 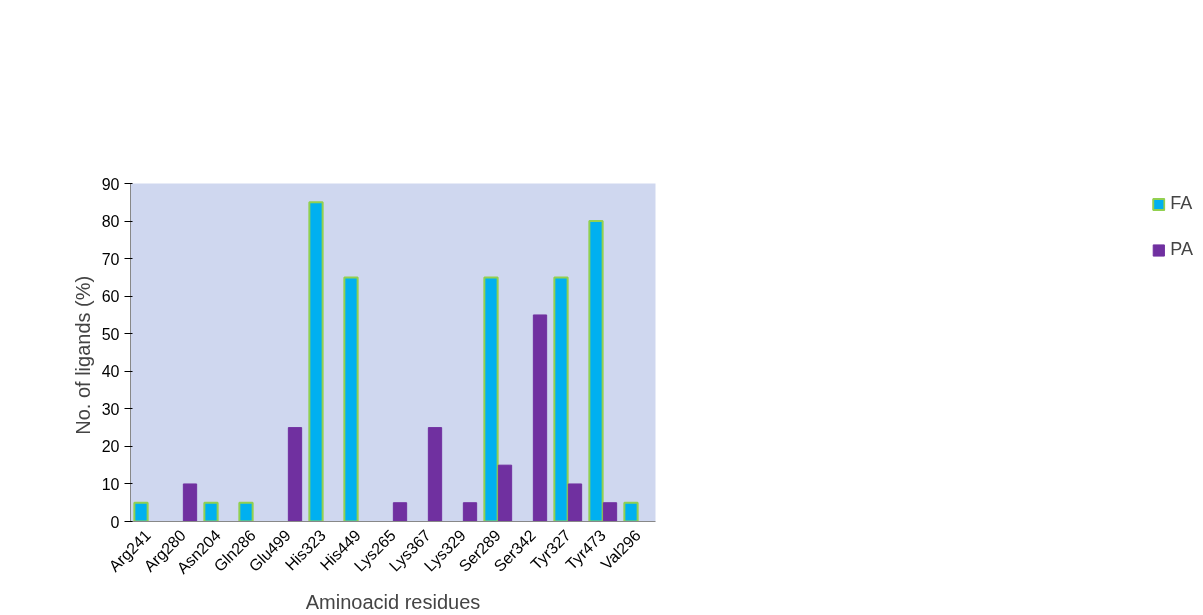 What do you see at coordinates (110, 297) in the screenshot?
I see `y-tick-label: 60` at bounding box center [110, 297].